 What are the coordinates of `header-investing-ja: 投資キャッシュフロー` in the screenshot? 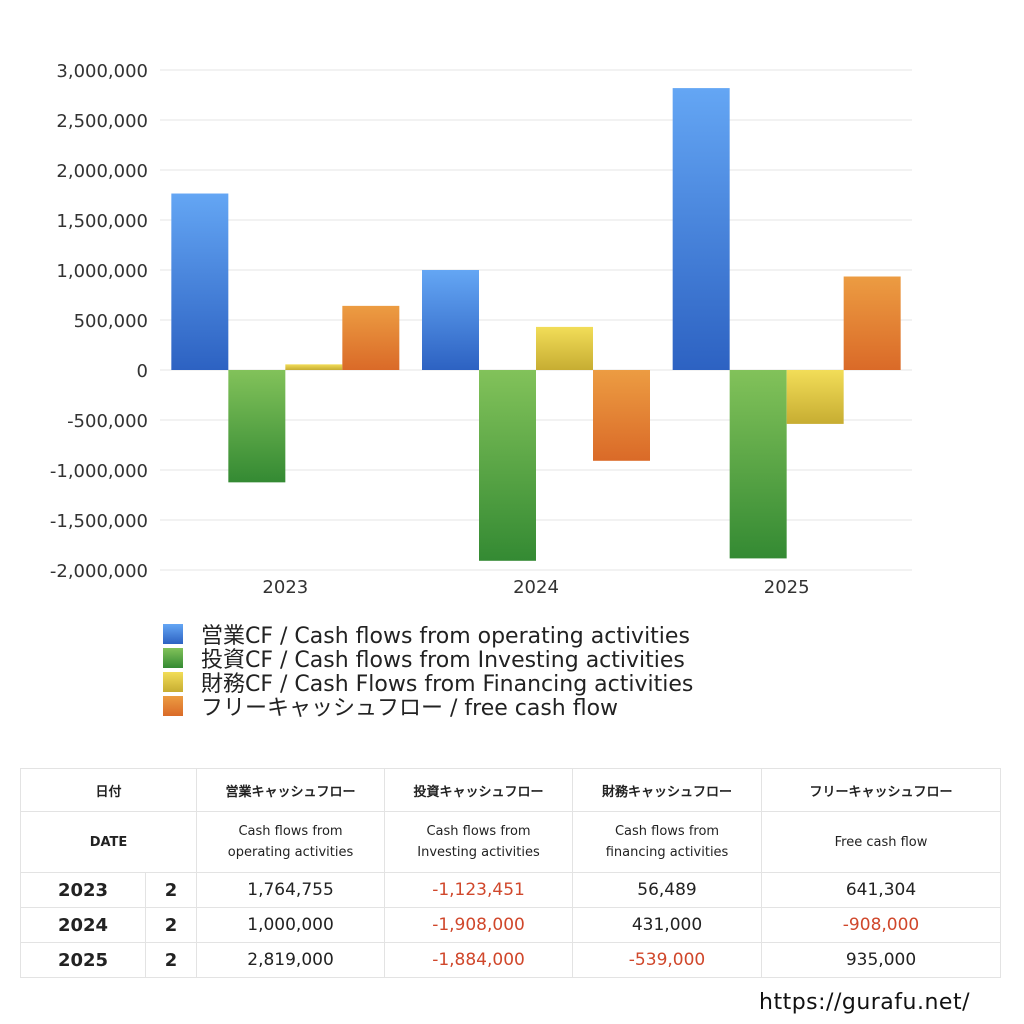 It's located at (479, 790).